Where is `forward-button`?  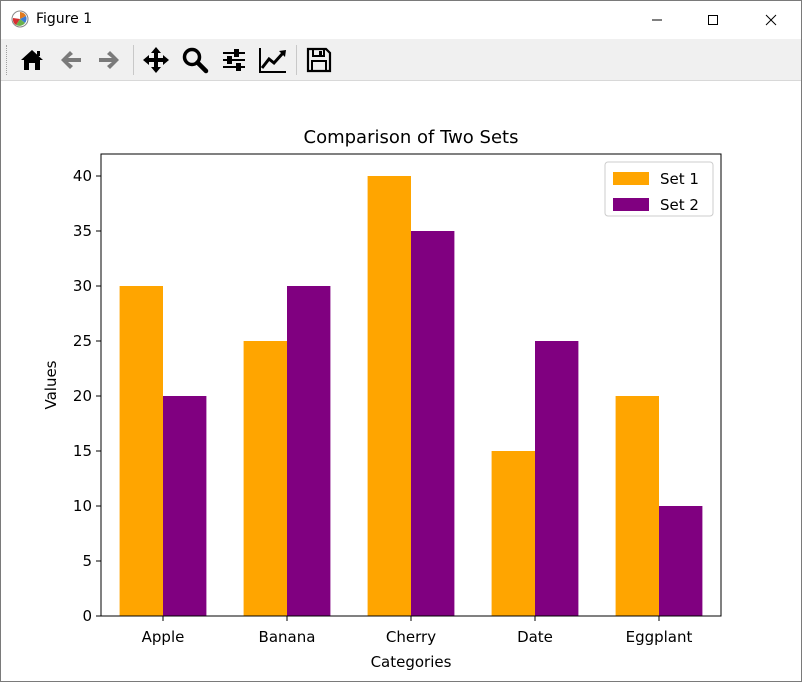
forward-button is located at coordinates (109, 60).